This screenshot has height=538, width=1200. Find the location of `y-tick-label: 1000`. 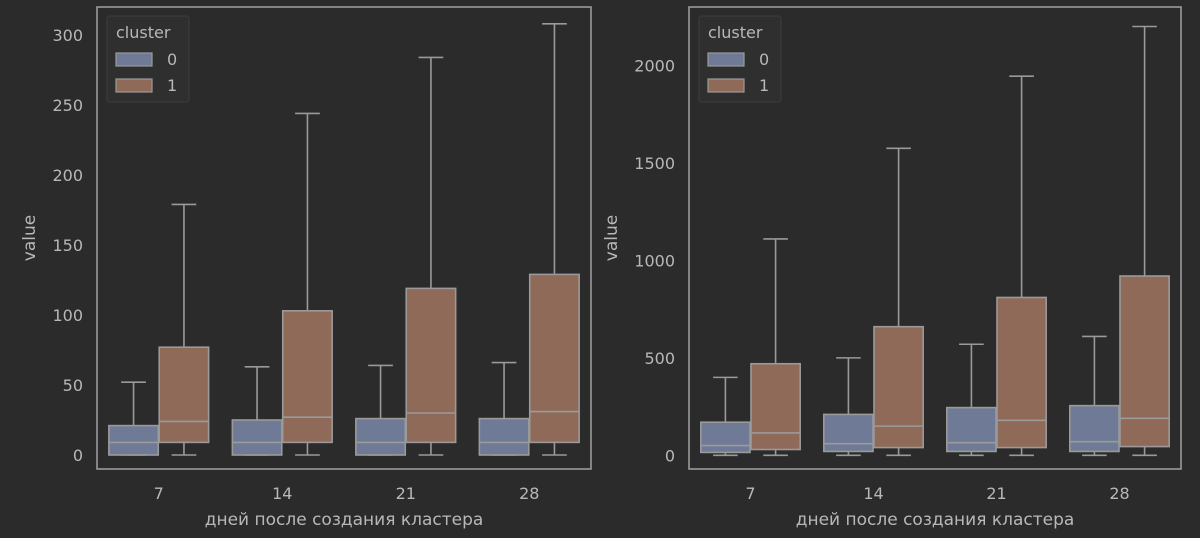

y-tick-label: 1000 is located at coordinates (654, 260).